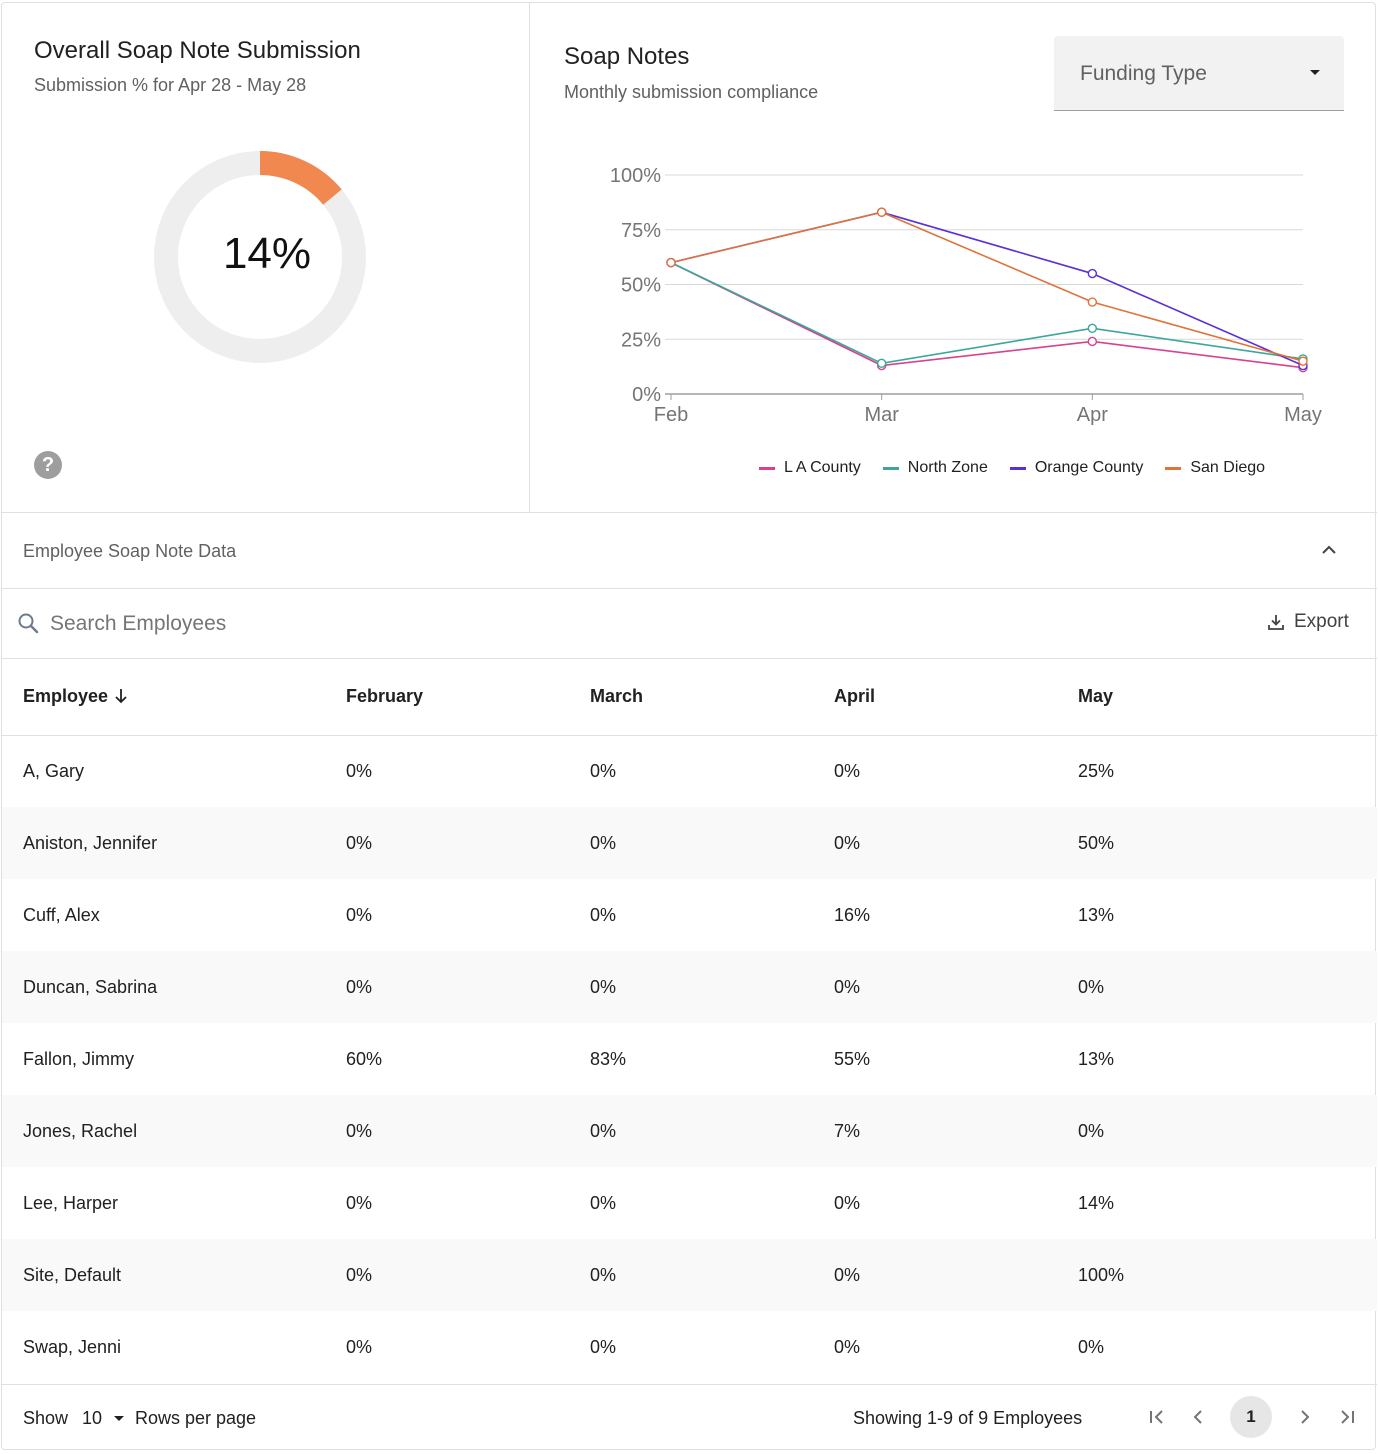 This screenshot has width=1378, height=1454. Describe the element at coordinates (689, 843) in the screenshot. I see `table-row: Aniston, Jennifer 0% 0% 0% 50%` at that location.